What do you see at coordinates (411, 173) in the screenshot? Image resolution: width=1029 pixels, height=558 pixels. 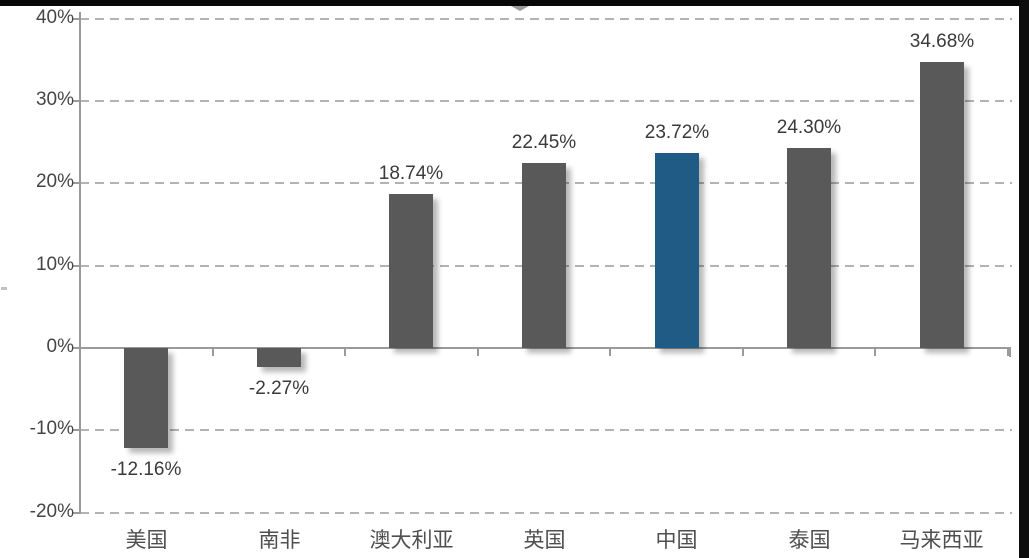 I see `bar-value-label: 18.74%` at bounding box center [411, 173].